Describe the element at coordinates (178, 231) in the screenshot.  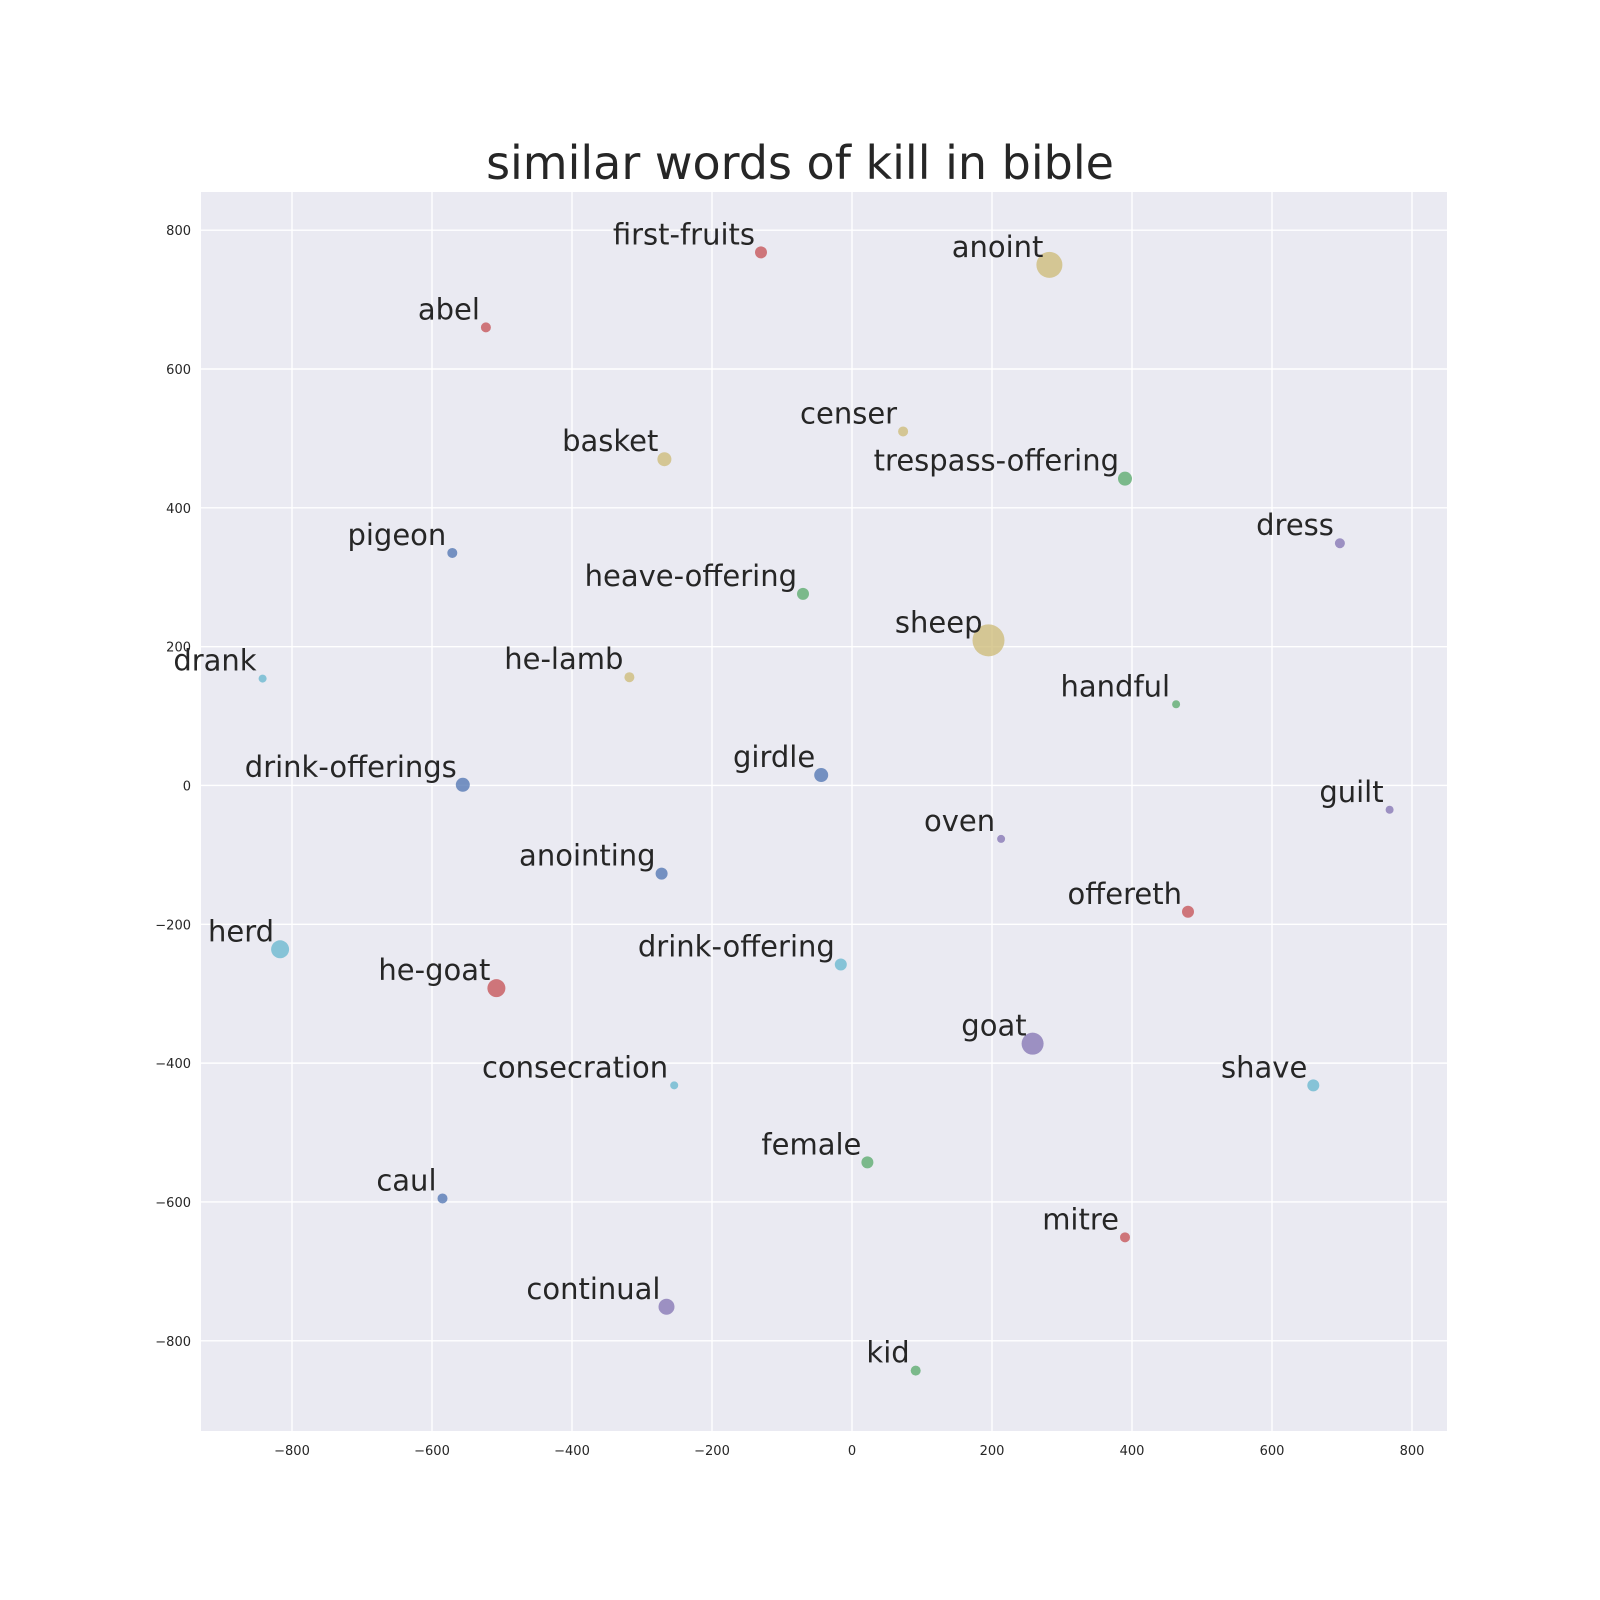
I see `y-tick-label: 800` at that location.